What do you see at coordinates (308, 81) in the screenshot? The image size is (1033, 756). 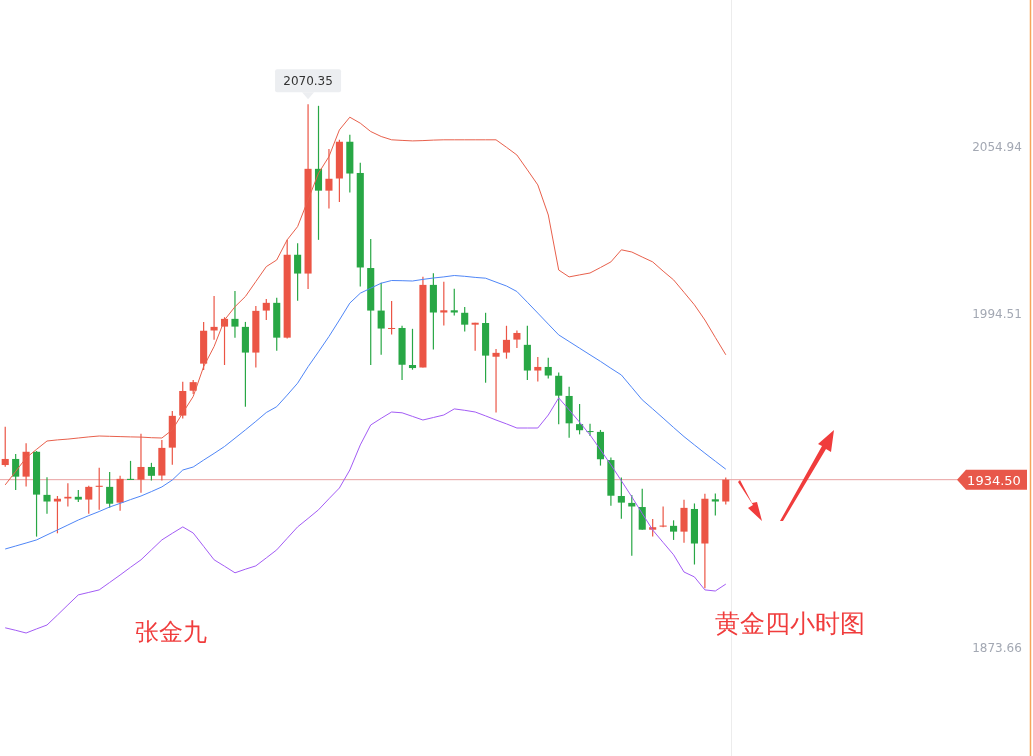 I see `annotation: 2070.35` at bounding box center [308, 81].